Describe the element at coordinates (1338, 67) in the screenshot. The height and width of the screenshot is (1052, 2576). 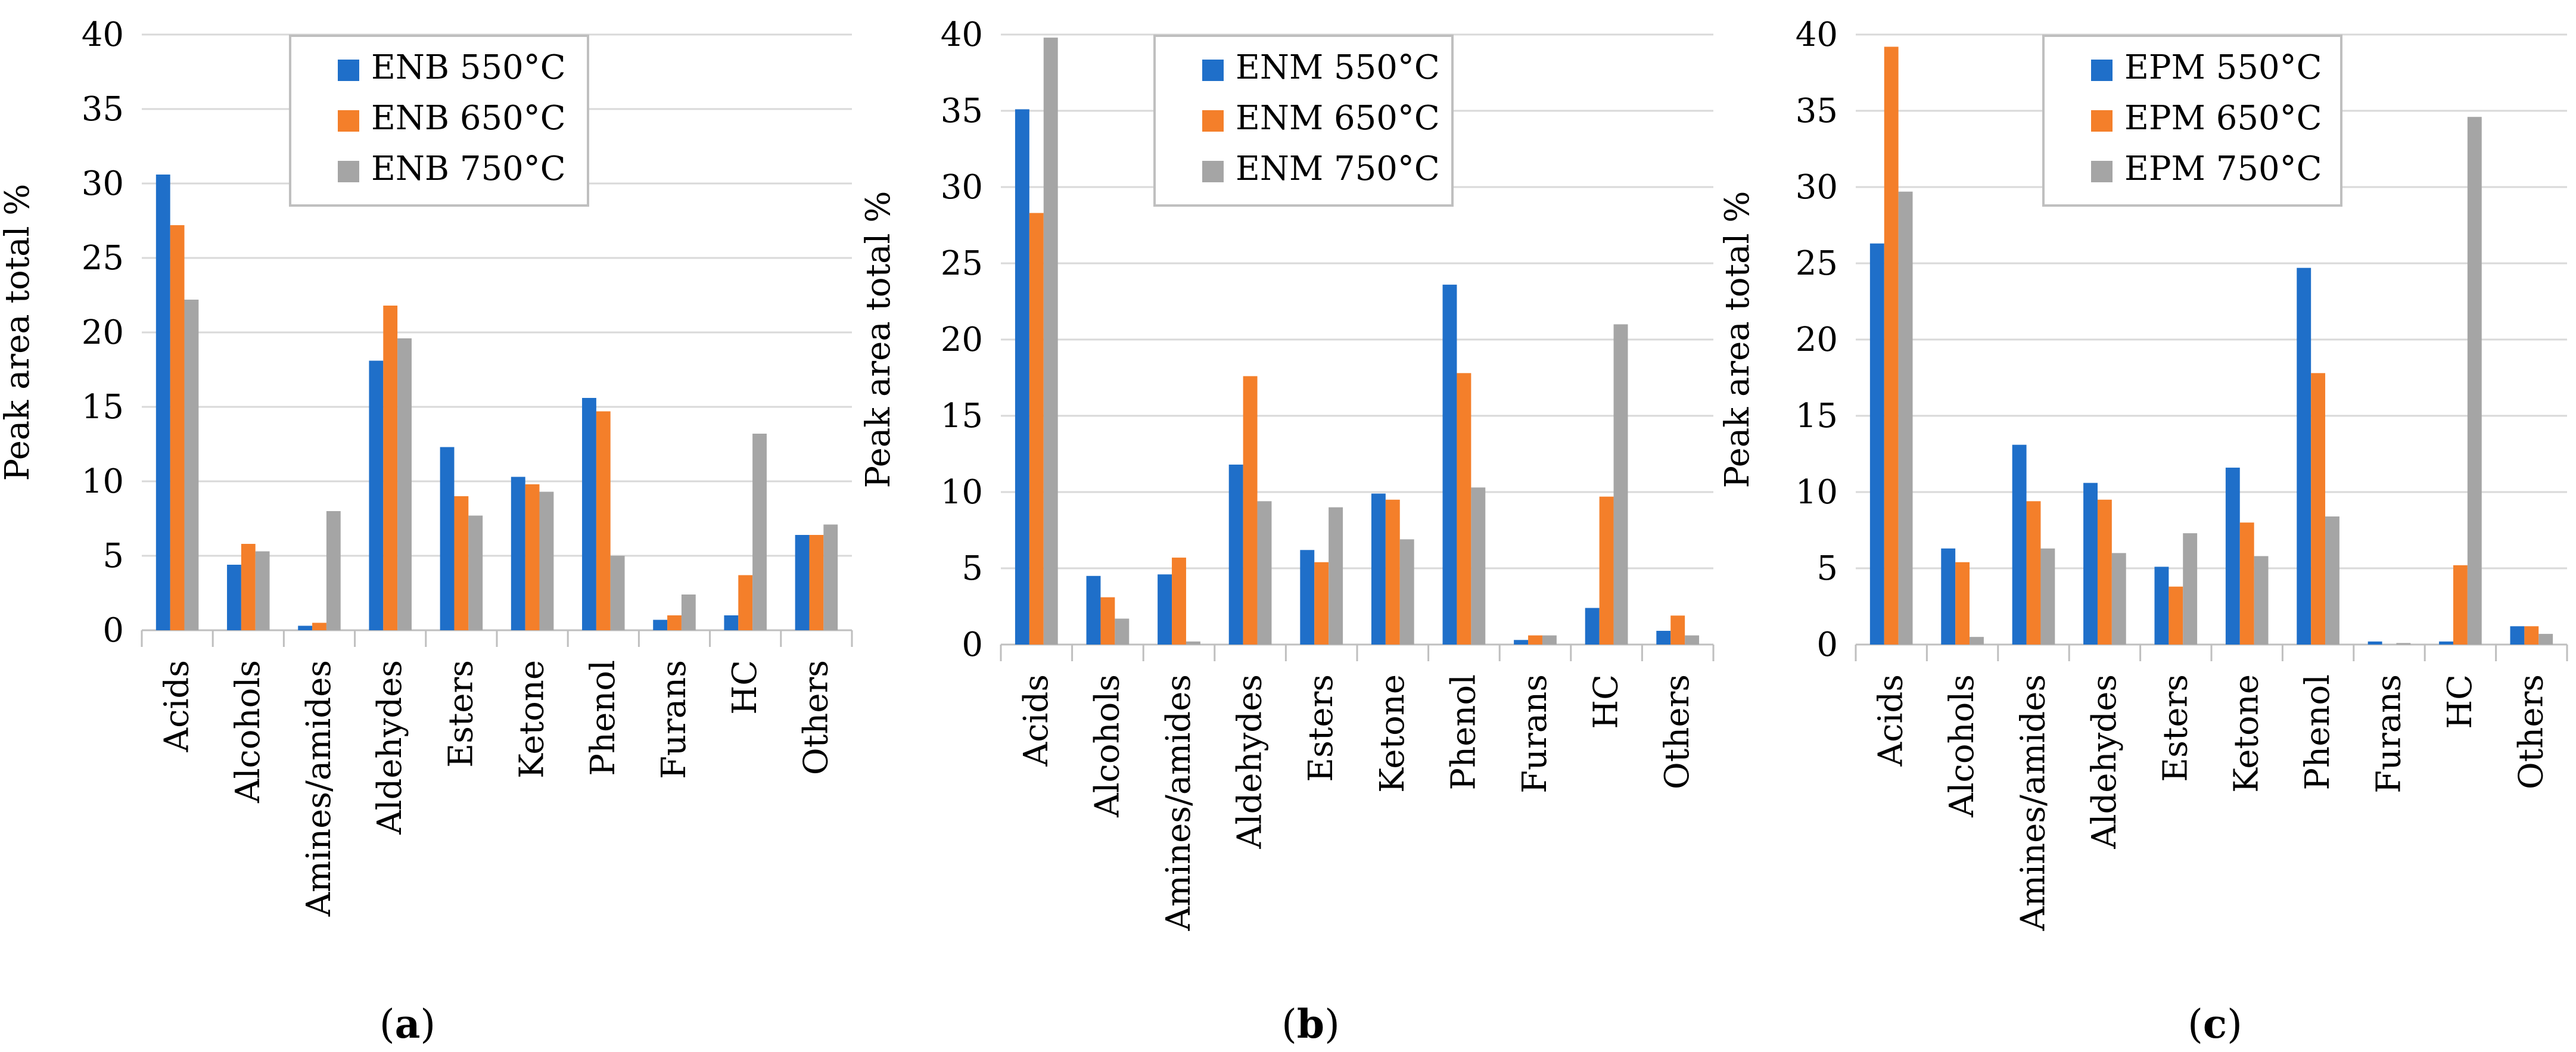
I see `legend-entry: ENM 550°C` at that location.